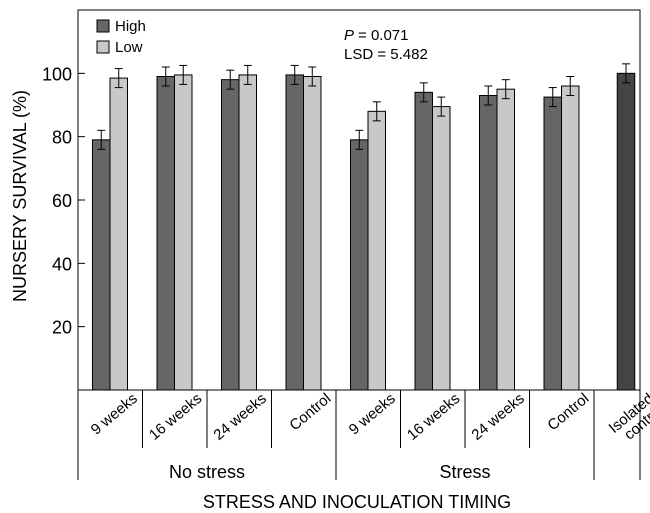 The height and width of the screenshot is (513, 650). What do you see at coordinates (130, 26) in the screenshot?
I see `legend-label-high: High` at bounding box center [130, 26].